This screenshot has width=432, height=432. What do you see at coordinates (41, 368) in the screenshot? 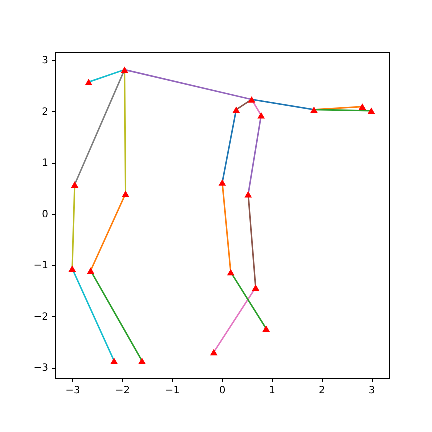
I see `y-tick-label: −3` at bounding box center [41, 368].